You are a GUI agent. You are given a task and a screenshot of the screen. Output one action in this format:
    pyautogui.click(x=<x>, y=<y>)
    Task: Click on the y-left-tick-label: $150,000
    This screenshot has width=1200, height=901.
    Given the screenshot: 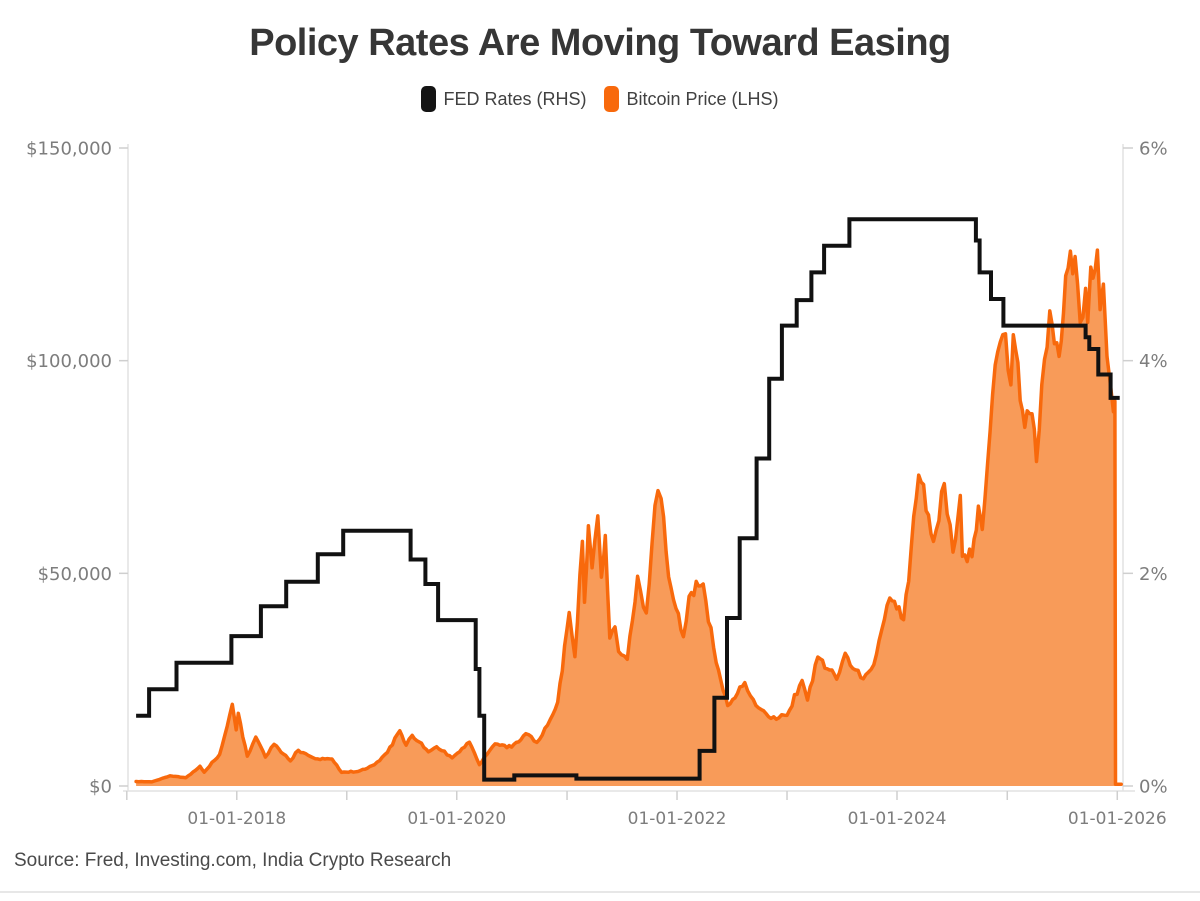 What is the action you would take?
    pyautogui.click(x=69, y=149)
    